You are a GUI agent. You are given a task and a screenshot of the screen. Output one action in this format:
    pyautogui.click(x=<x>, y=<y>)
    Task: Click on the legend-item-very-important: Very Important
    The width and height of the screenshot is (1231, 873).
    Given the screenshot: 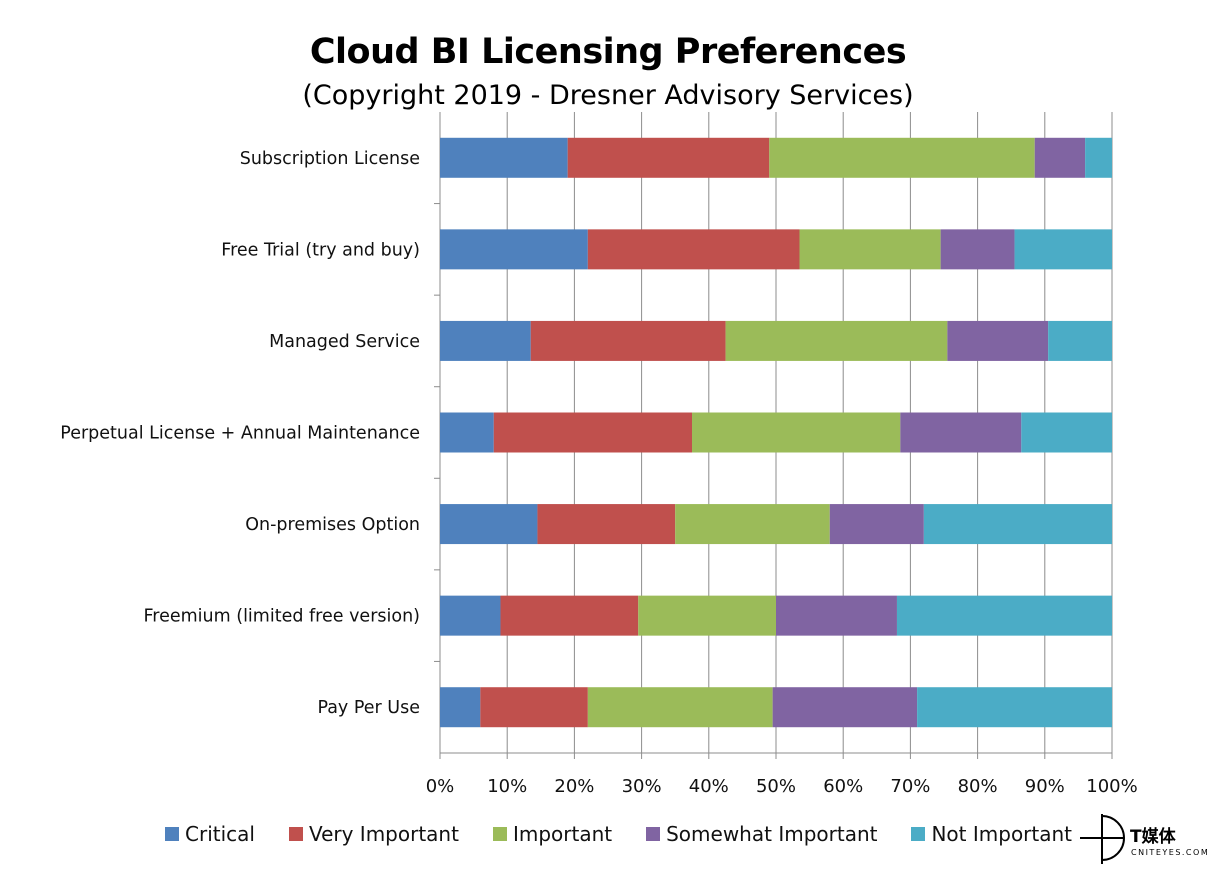 What is the action you would take?
    pyautogui.click(x=373, y=834)
    